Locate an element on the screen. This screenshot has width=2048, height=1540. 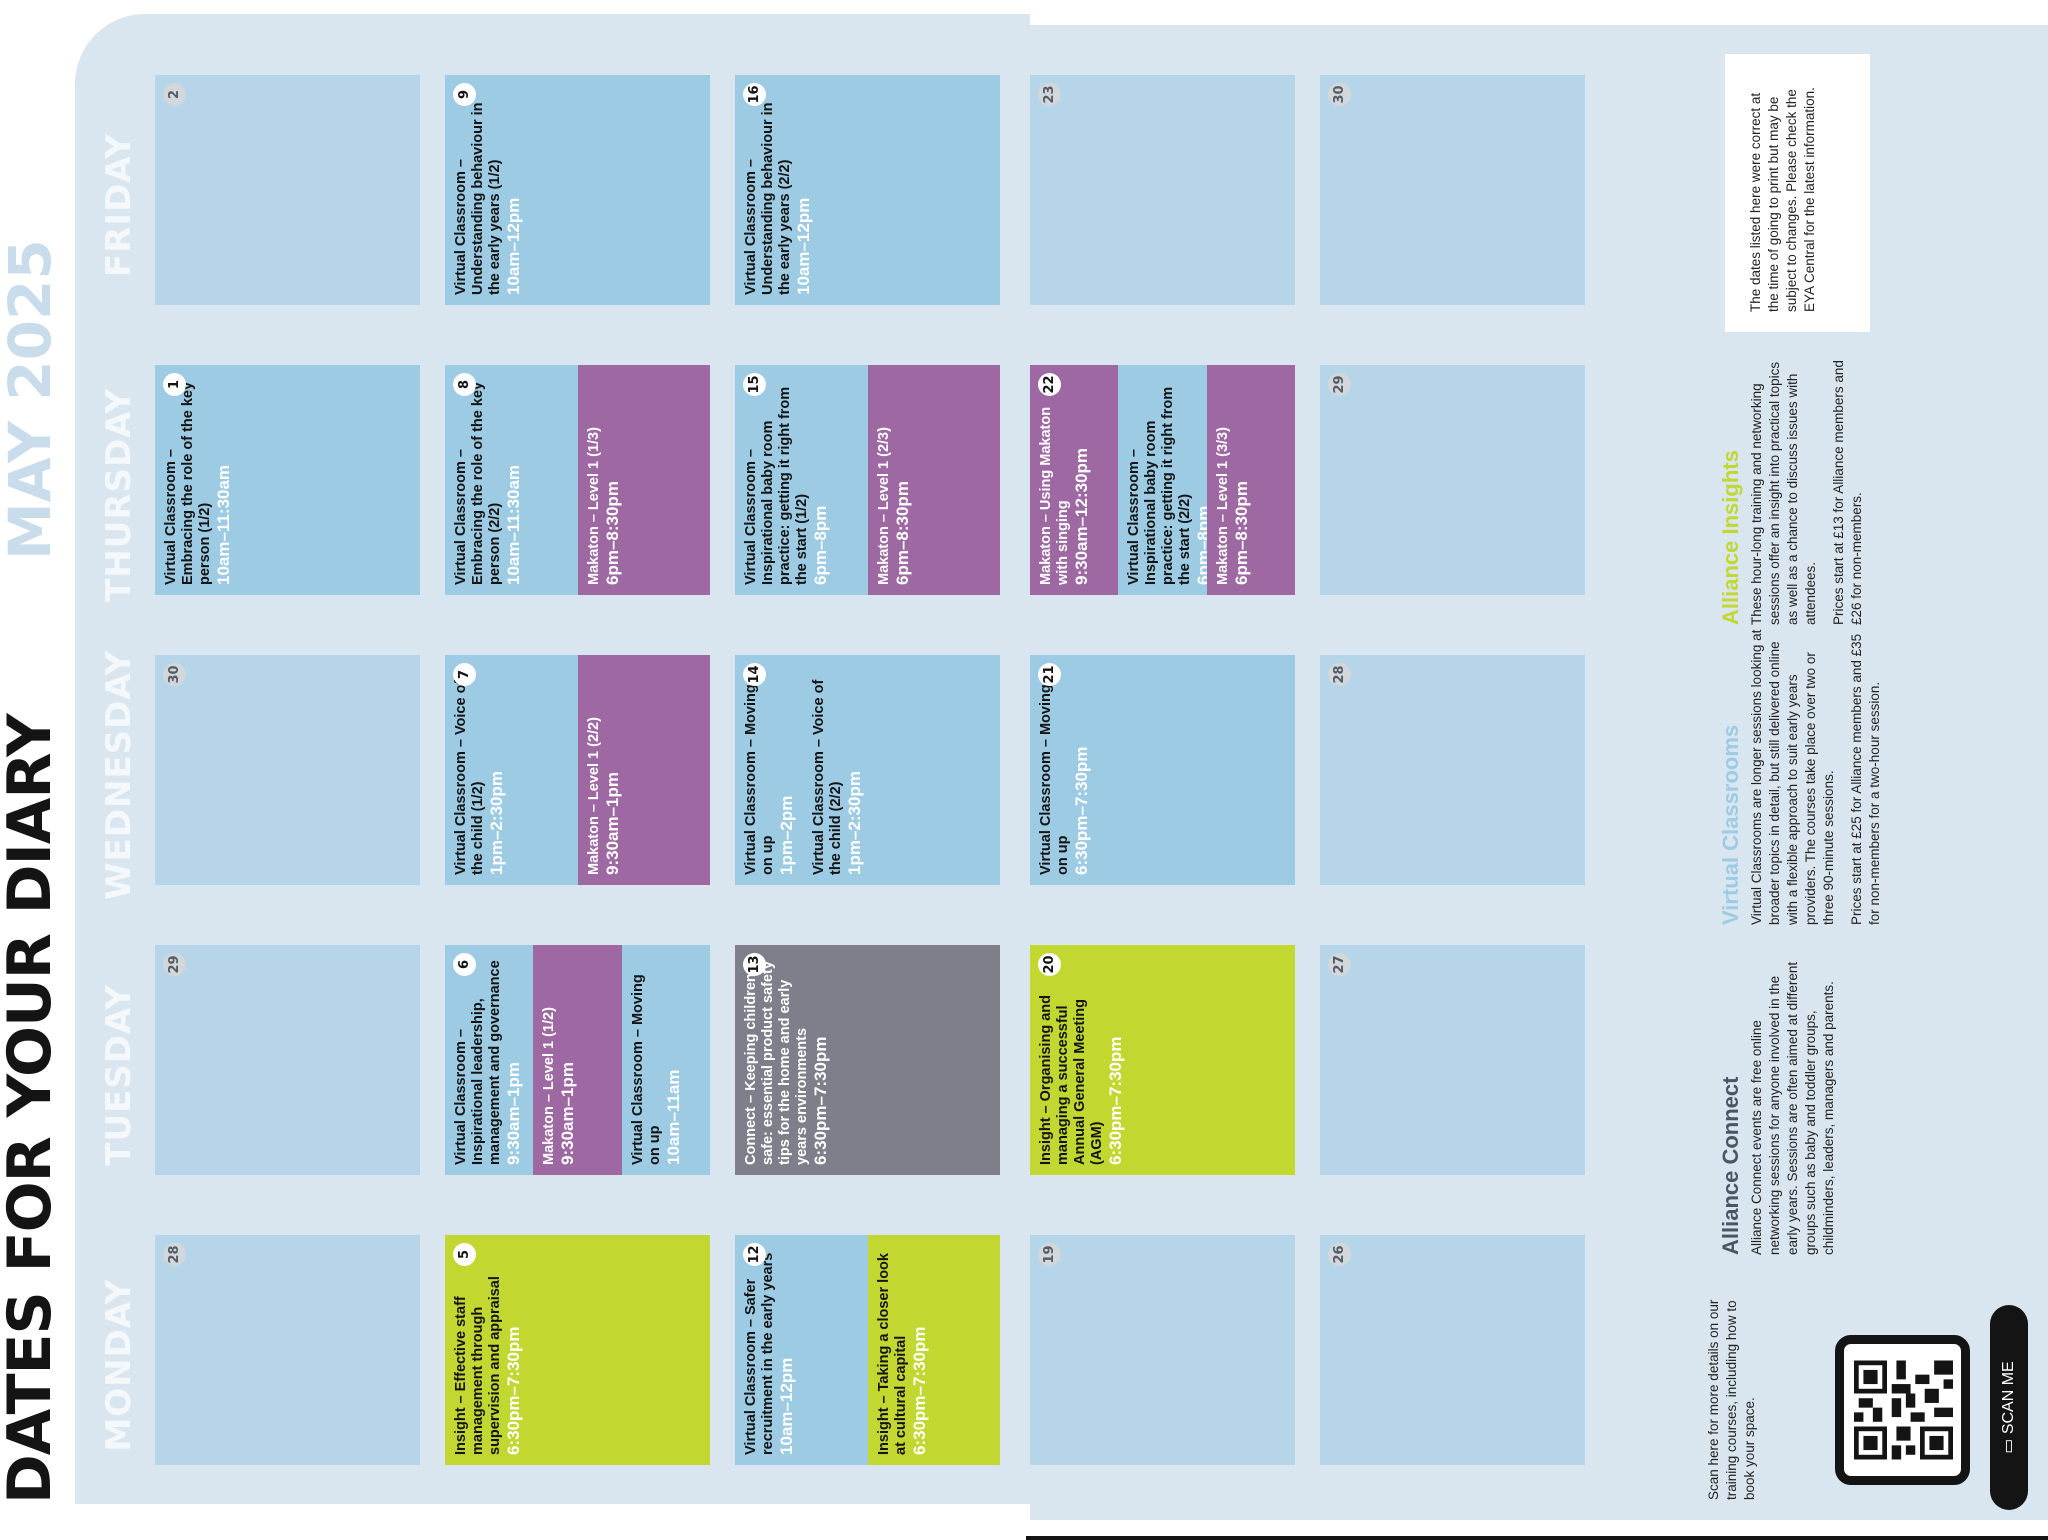
day-cell: 19 is located at coordinates (1162, 1350).